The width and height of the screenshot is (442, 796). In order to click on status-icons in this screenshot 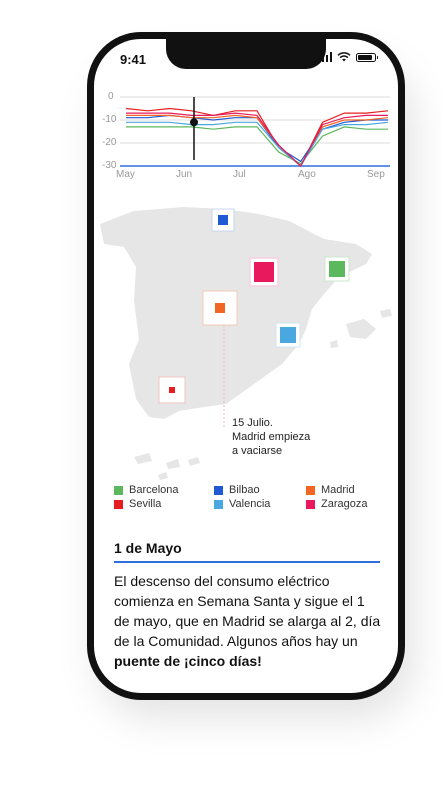, I will do `click(347, 57)`.